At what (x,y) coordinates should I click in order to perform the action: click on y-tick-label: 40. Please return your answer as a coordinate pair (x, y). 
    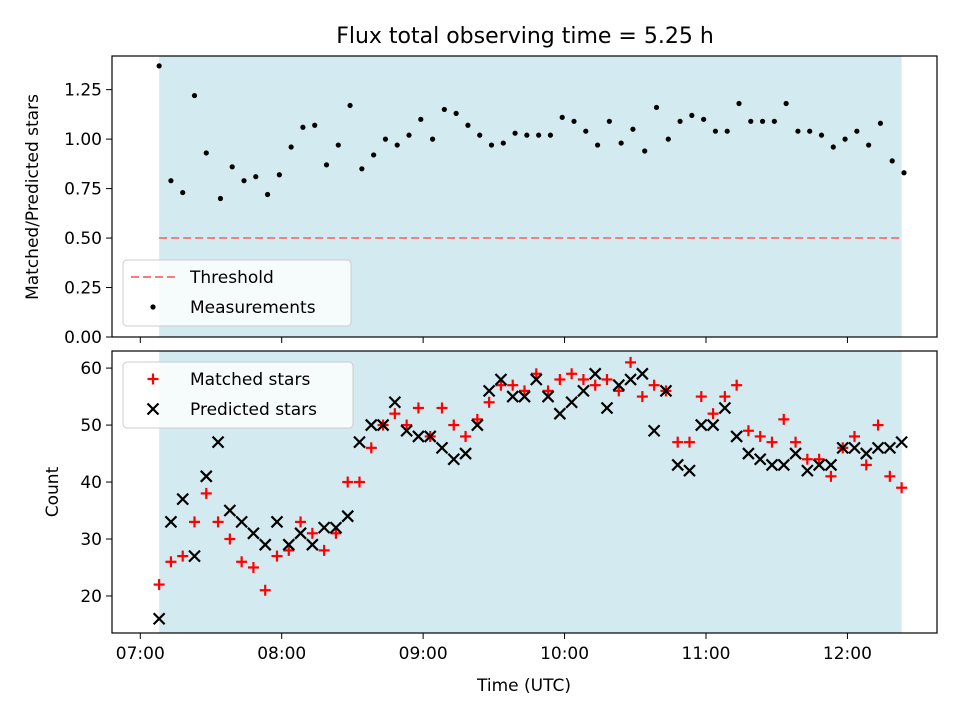
    Looking at the image, I should click on (91, 483).